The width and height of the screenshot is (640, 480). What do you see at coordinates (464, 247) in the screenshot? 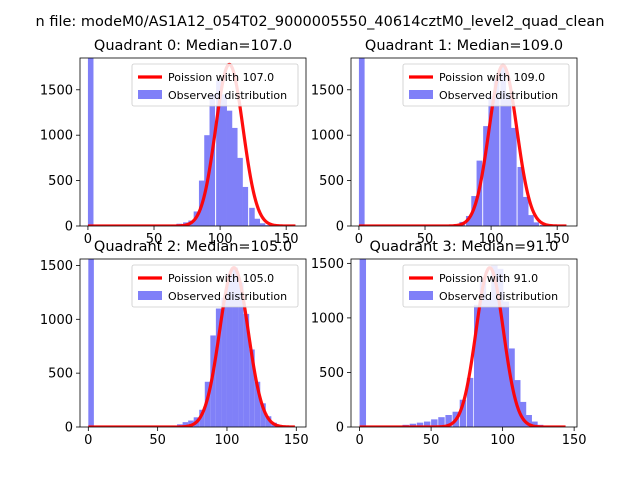
I see `panel-title: Quadrant 3: Median=91.0` at bounding box center [464, 247].